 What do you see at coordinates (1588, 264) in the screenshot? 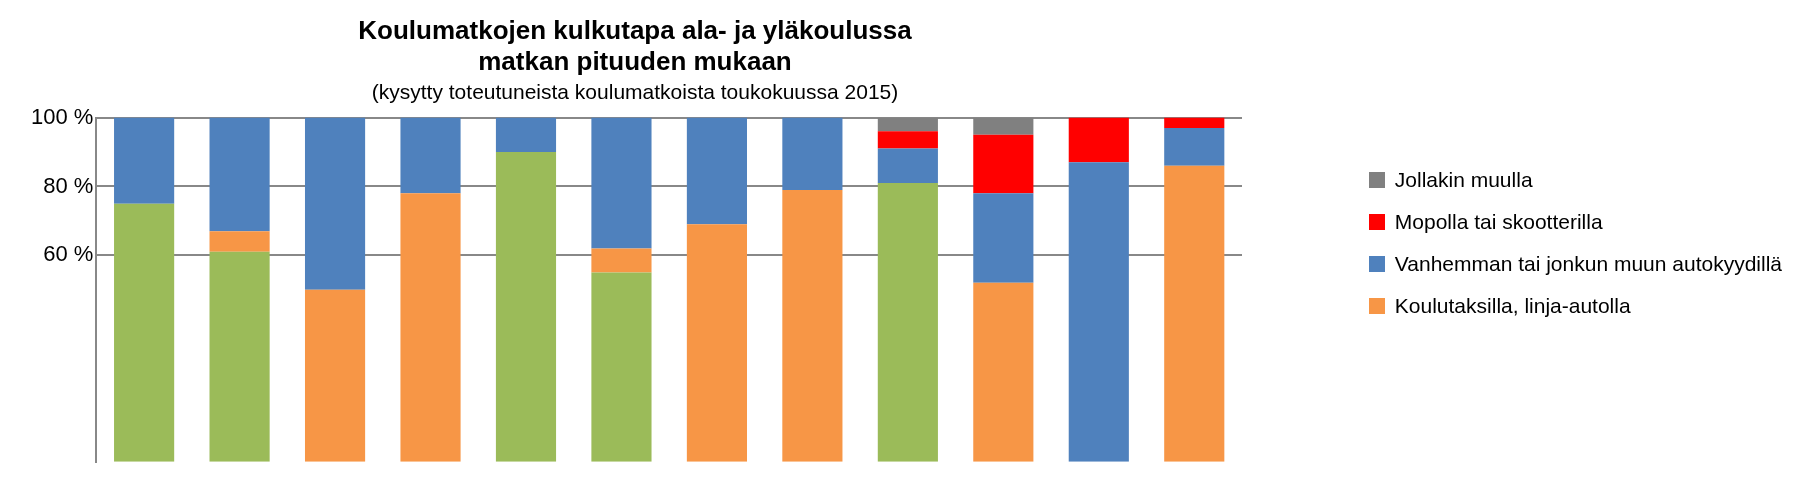
I see `legend-label: Vanhemman tai jonkun muun autokyydillä` at bounding box center [1588, 264].